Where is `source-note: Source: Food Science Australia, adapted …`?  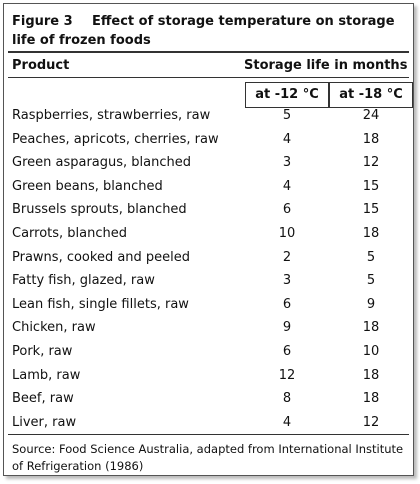
source-note: Source: Food Science Australia, adapted … is located at coordinates (208, 457).